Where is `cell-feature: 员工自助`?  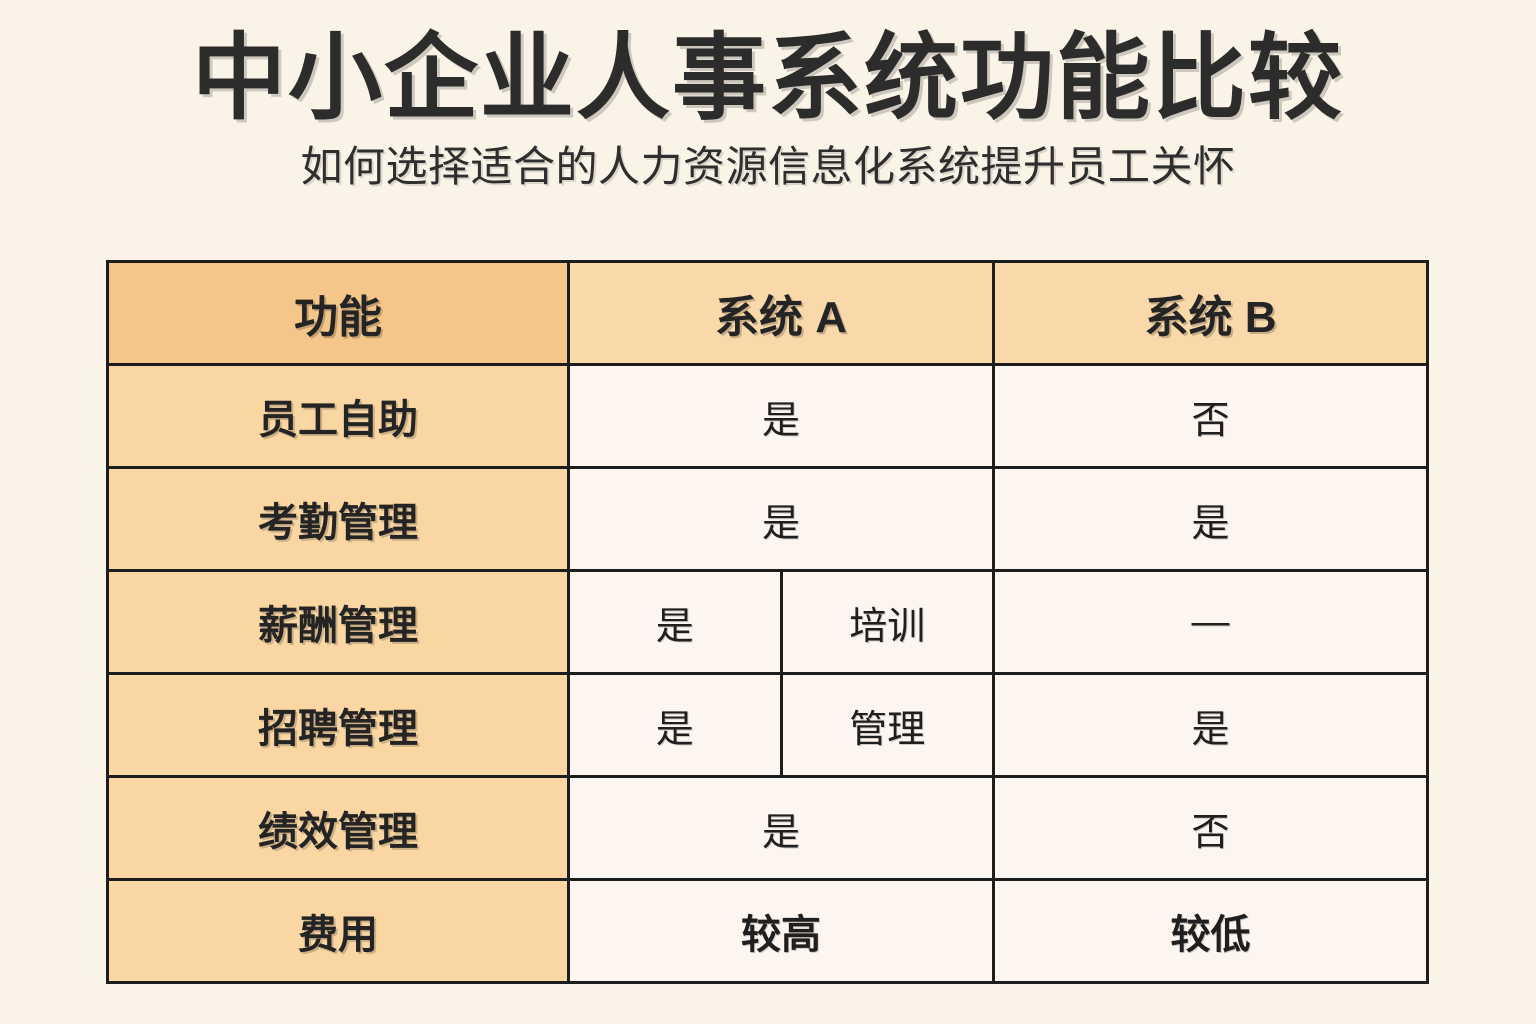
cell-feature: 员工自助 is located at coordinates (338, 416).